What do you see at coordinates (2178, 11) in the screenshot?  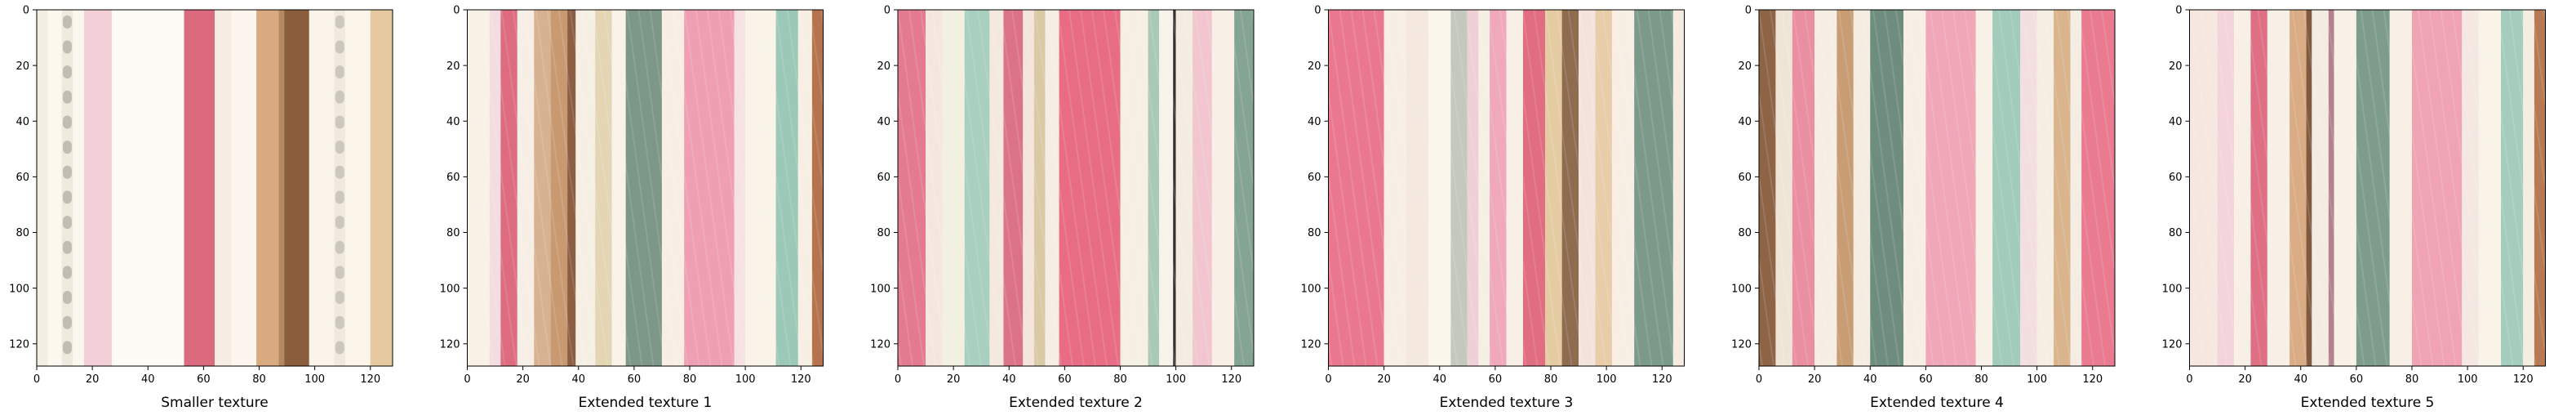 I see `y-tick-label: 0` at bounding box center [2178, 11].